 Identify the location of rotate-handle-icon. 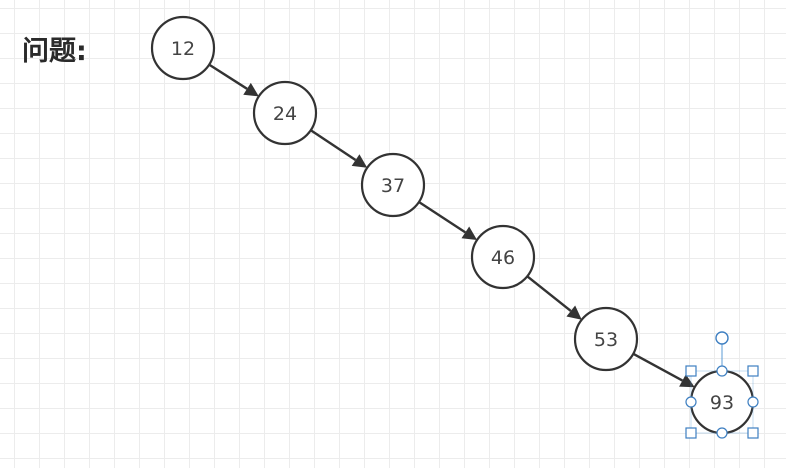
(722, 338).